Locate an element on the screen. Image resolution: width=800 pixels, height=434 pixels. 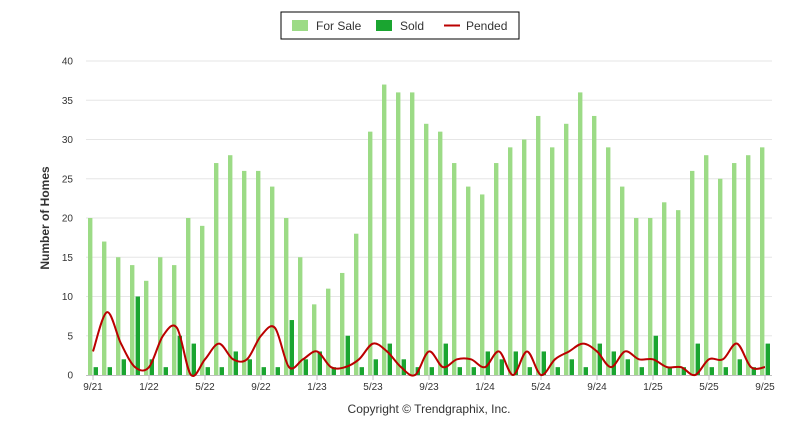
y-tick-label: 20 is located at coordinates (68, 219).